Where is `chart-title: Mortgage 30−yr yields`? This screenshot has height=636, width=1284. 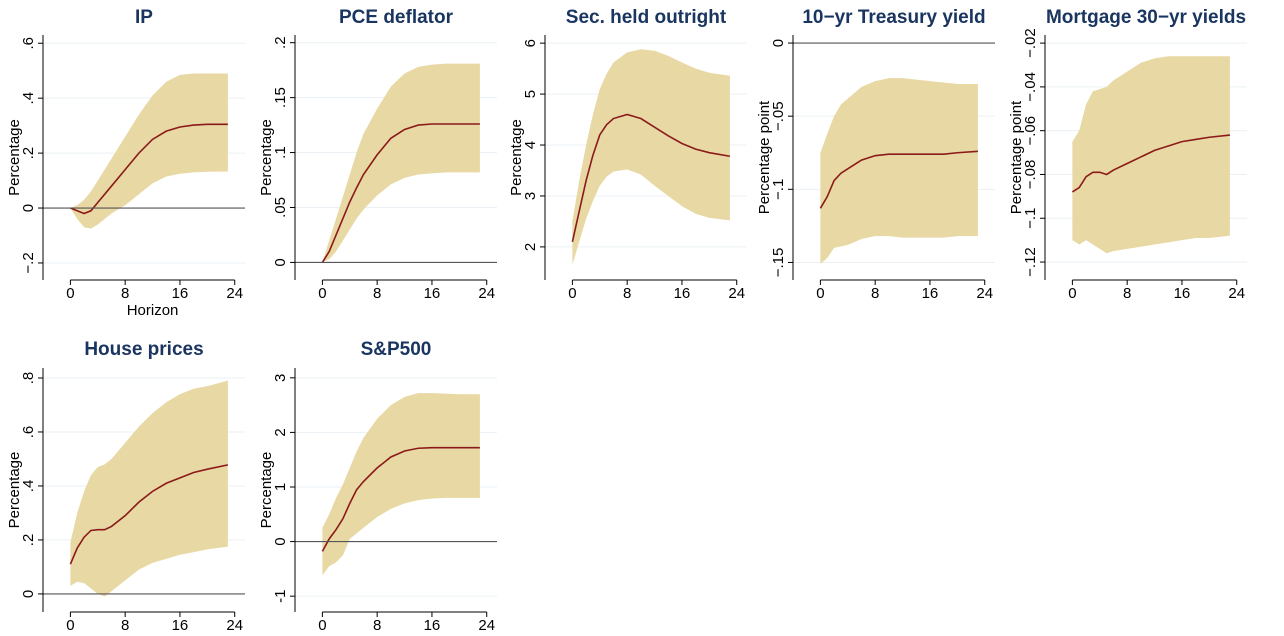
chart-title: Mortgage 30−yr yields is located at coordinates (1146, 17).